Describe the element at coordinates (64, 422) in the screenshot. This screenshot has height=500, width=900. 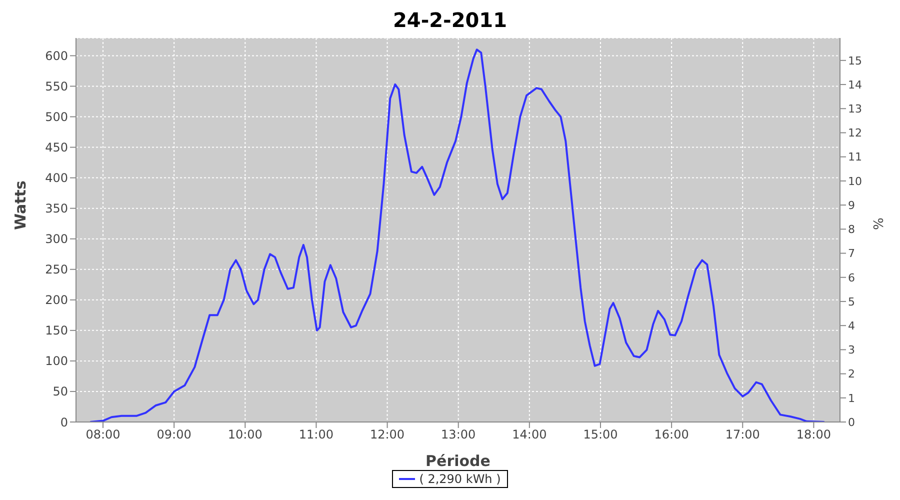
I see `y-tick-label: 0` at that location.